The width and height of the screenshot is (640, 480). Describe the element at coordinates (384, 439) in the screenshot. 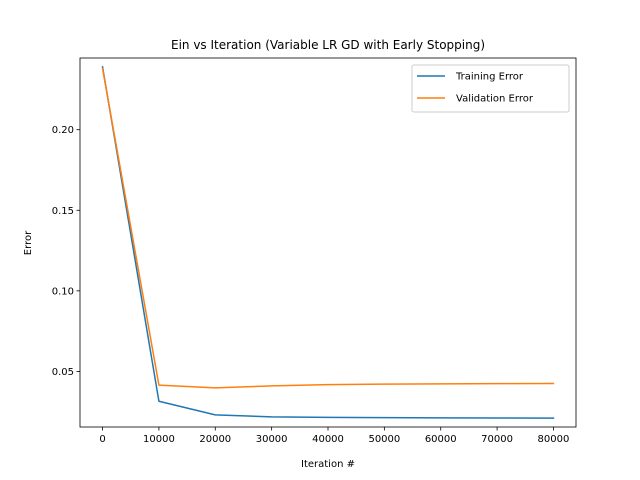

I see `x-tick-label: 50000` at that location.